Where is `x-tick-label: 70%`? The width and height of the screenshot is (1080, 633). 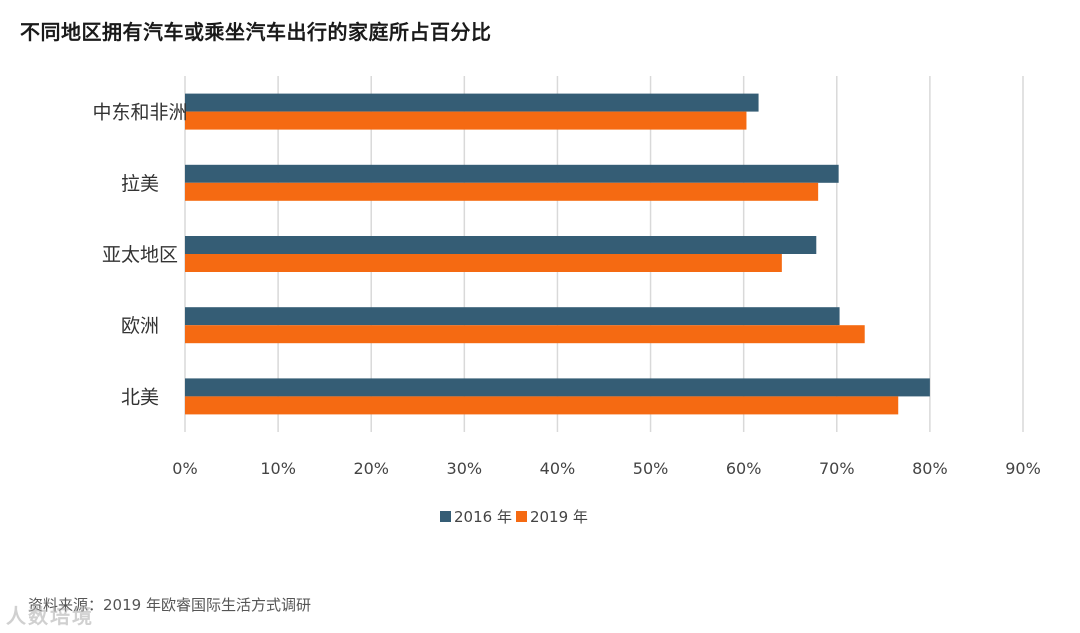 x-tick-label: 70% is located at coordinates (837, 468).